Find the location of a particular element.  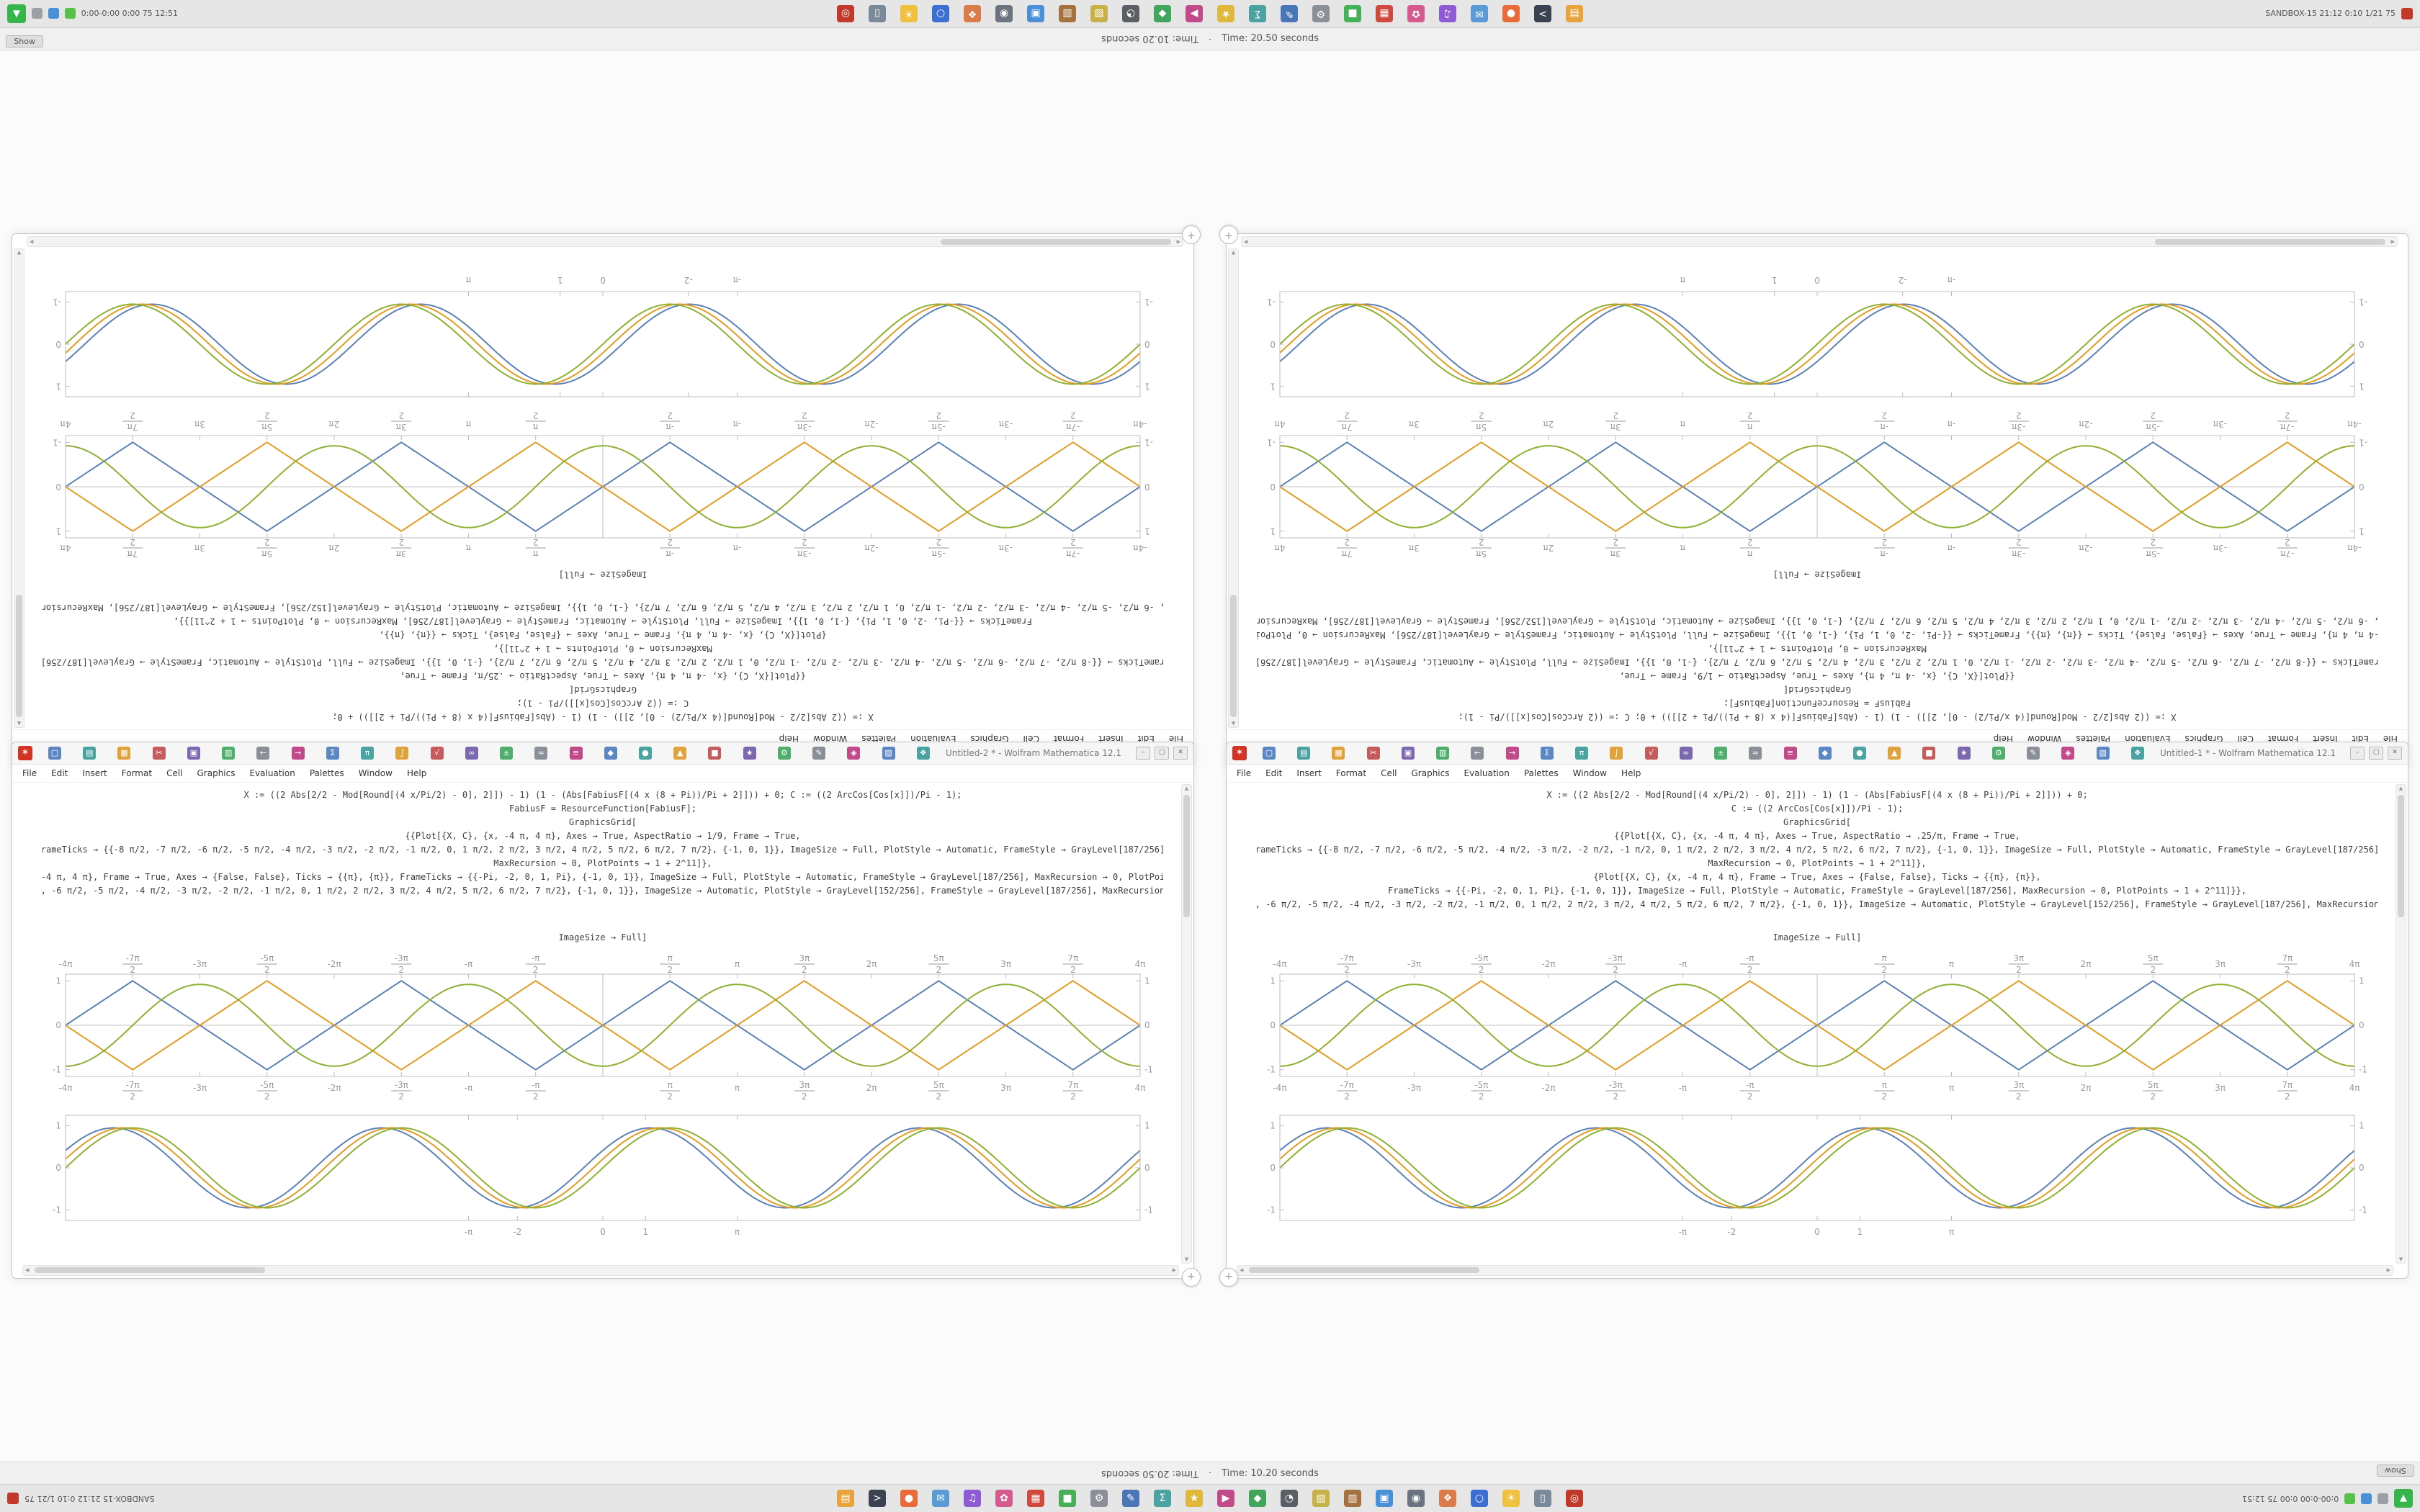

edit-icon: ✎ is located at coordinates (2034, 753).